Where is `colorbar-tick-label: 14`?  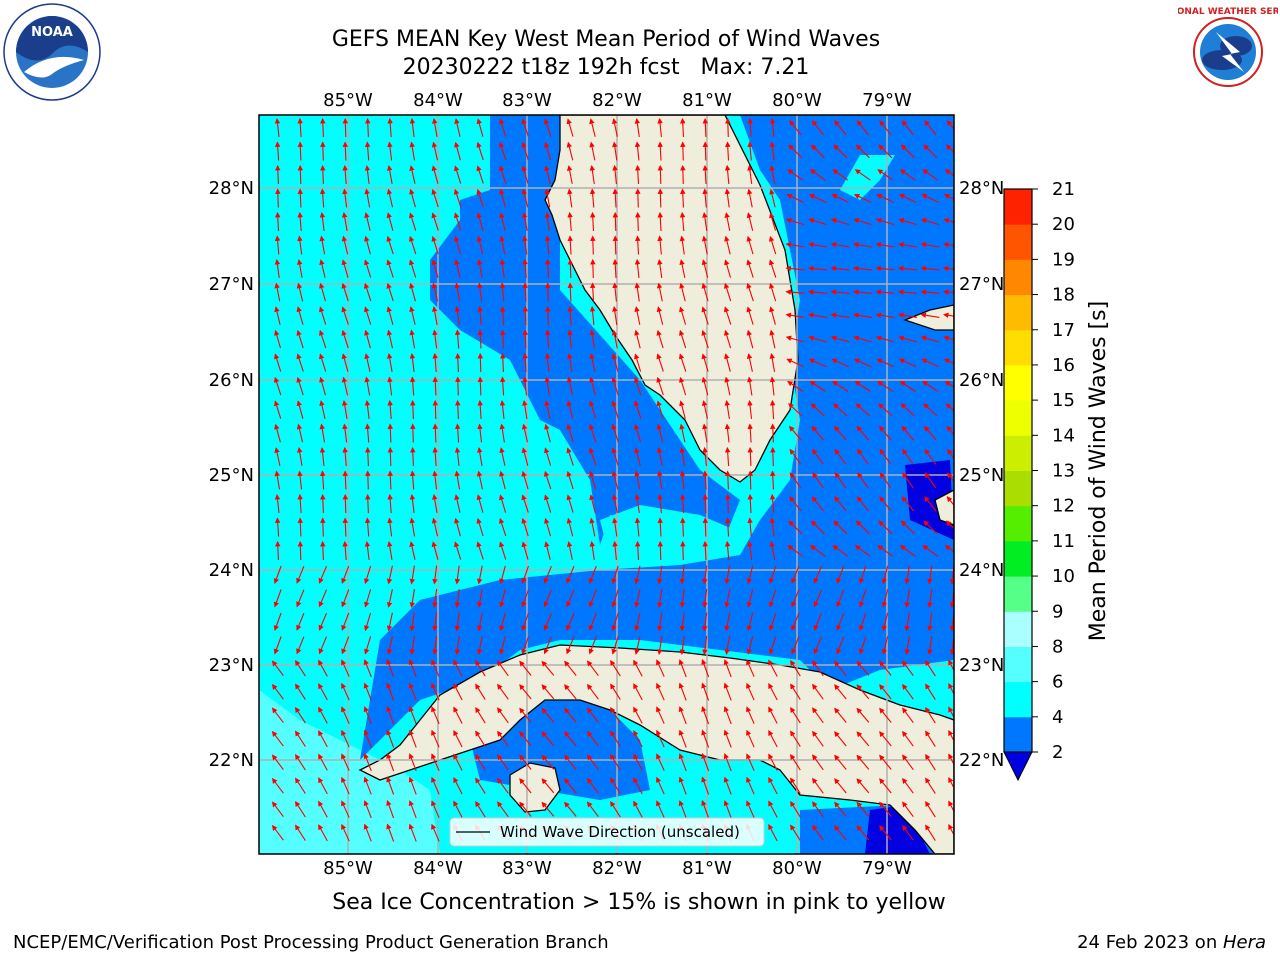
colorbar-tick-label: 14 is located at coordinates (1063, 435).